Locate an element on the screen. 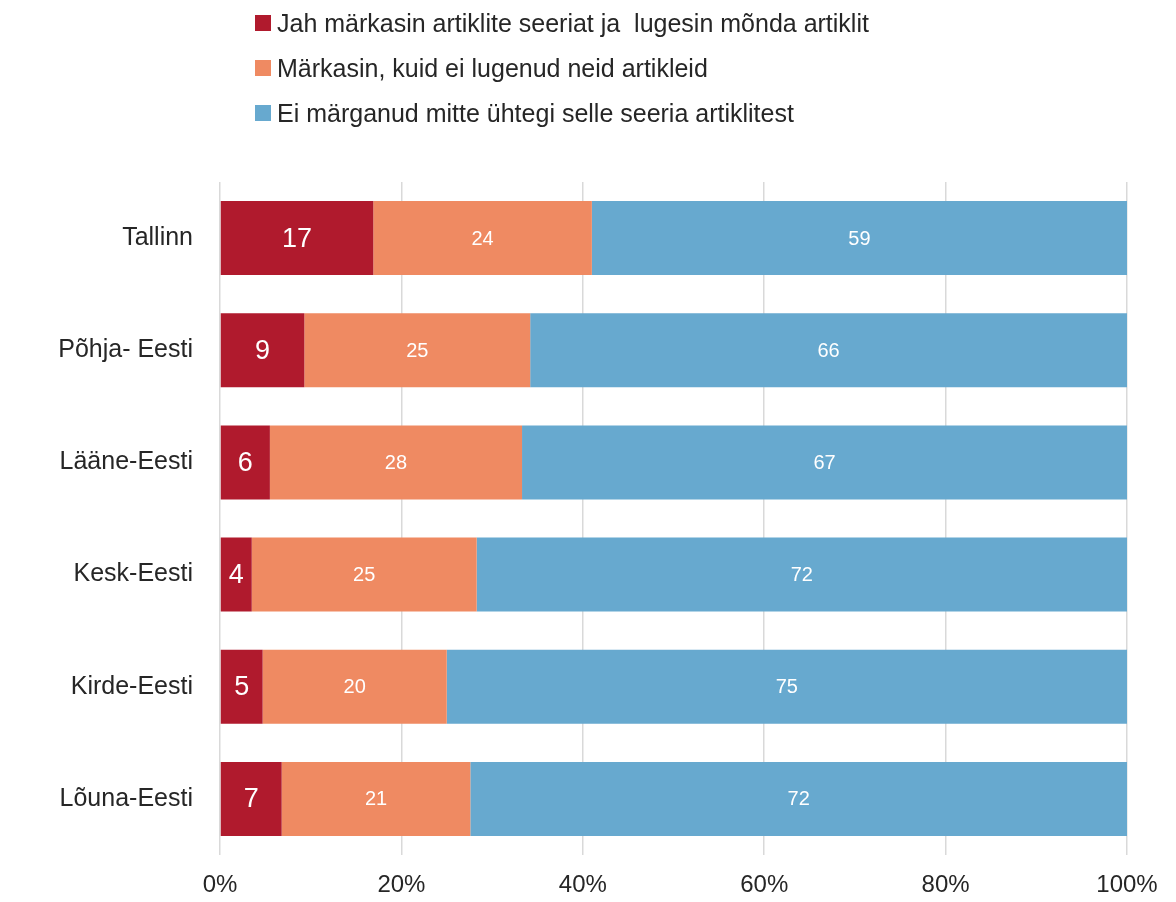 The width and height of the screenshot is (1176, 902). data-label: 28 is located at coordinates (396, 461).